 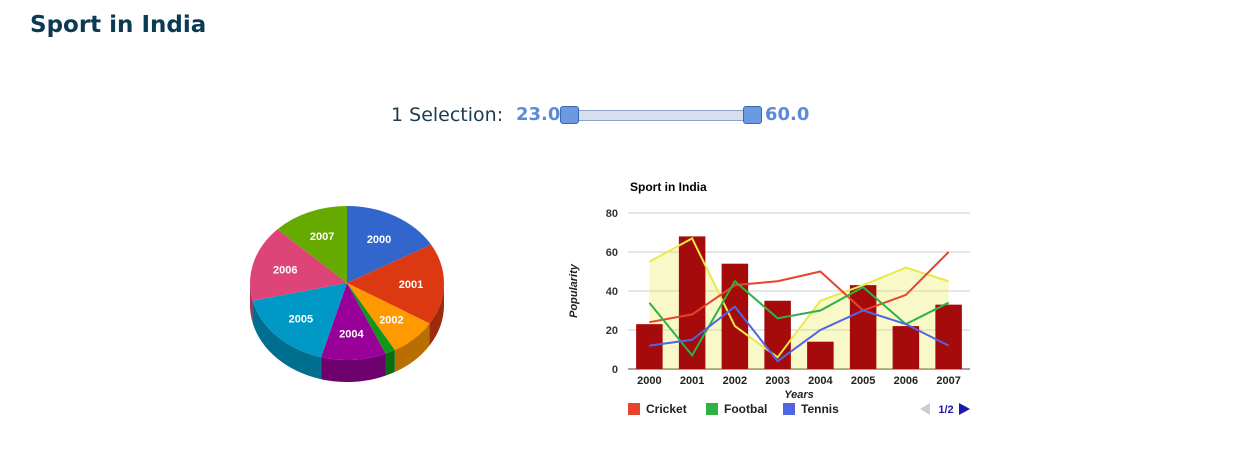 What do you see at coordinates (411, 285) in the screenshot?
I see `pie-label-2001: 2001` at bounding box center [411, 285].